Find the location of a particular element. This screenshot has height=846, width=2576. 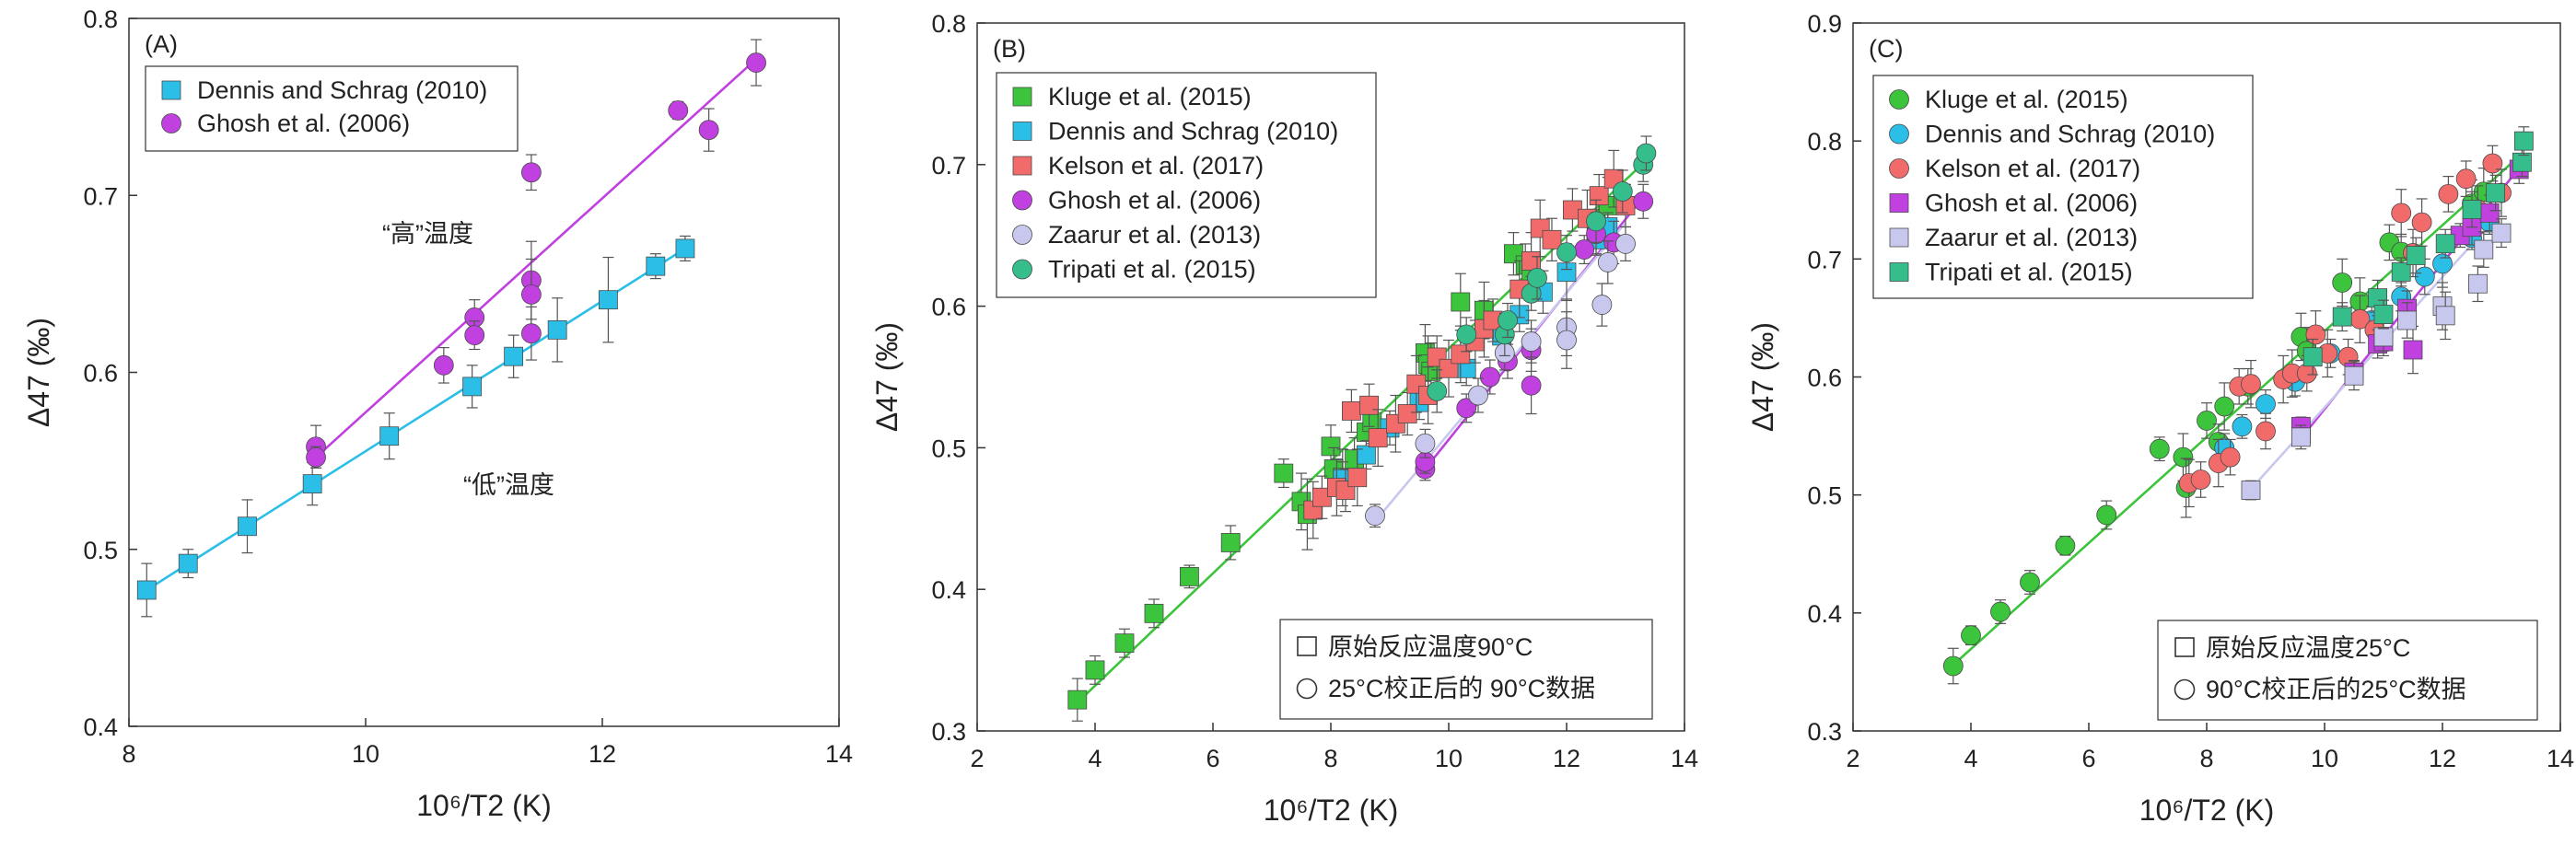

panel-letter: (A) is located at coordinates (161, 44).